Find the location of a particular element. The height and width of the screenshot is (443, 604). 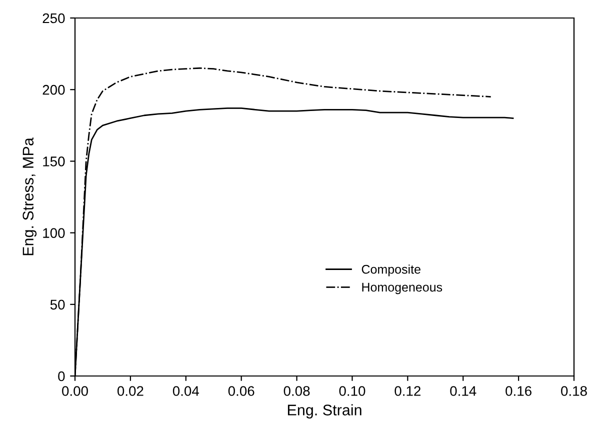

y-tick-label: 50 is located at coordinates (57, 305).